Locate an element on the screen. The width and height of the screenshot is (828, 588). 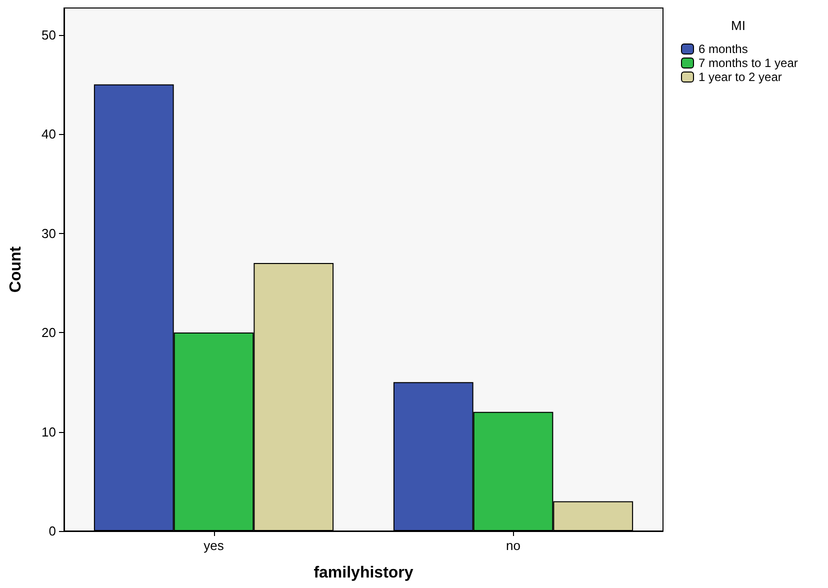
x-axis-title: familyhistory is located at coordinates (364, 573).